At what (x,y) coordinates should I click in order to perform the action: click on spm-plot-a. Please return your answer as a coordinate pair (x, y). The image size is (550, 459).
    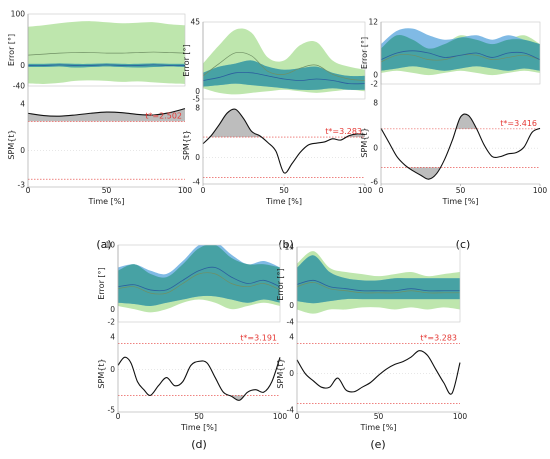
    Looking at the image, I should click on (106, 144).